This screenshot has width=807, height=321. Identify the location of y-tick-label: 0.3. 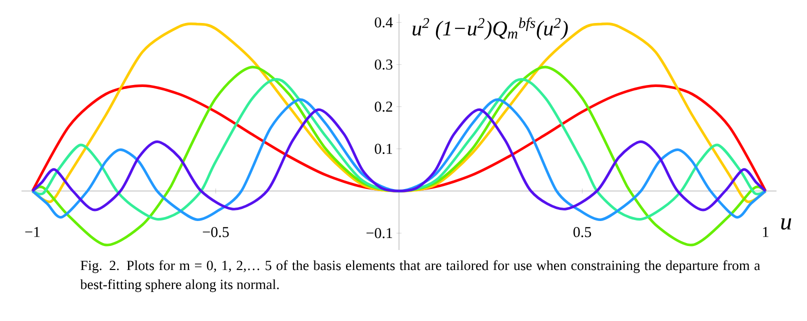
(383, 64).